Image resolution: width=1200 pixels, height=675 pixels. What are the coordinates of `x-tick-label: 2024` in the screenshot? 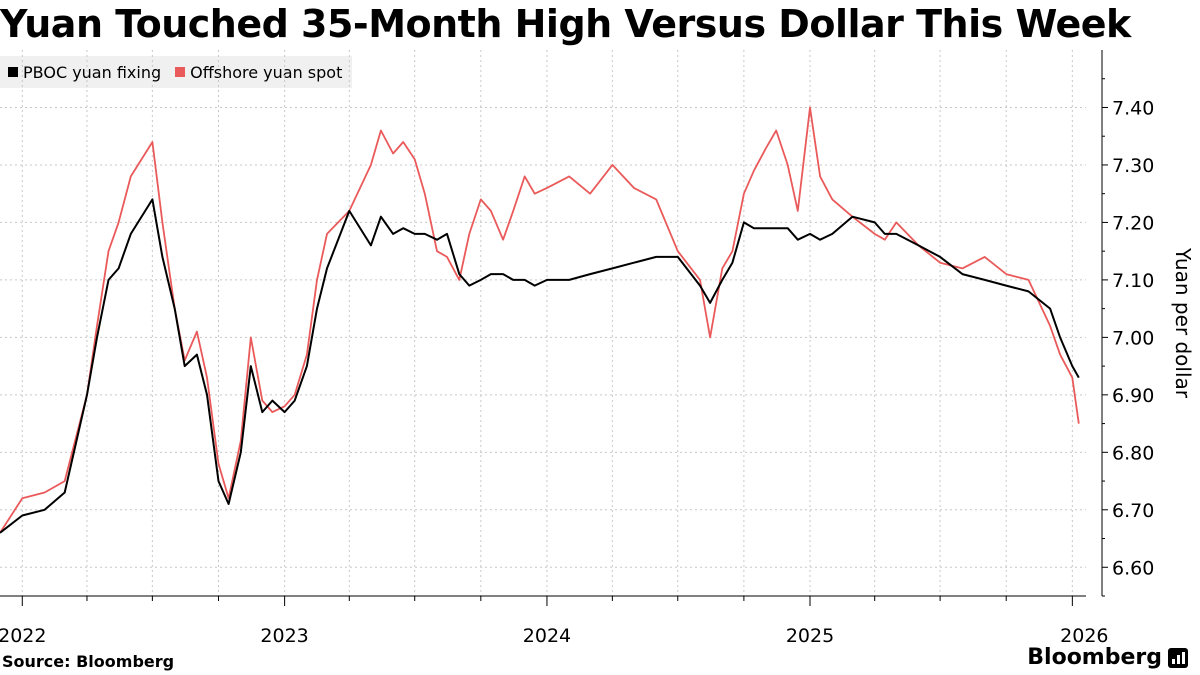 It's located at (547, 636).